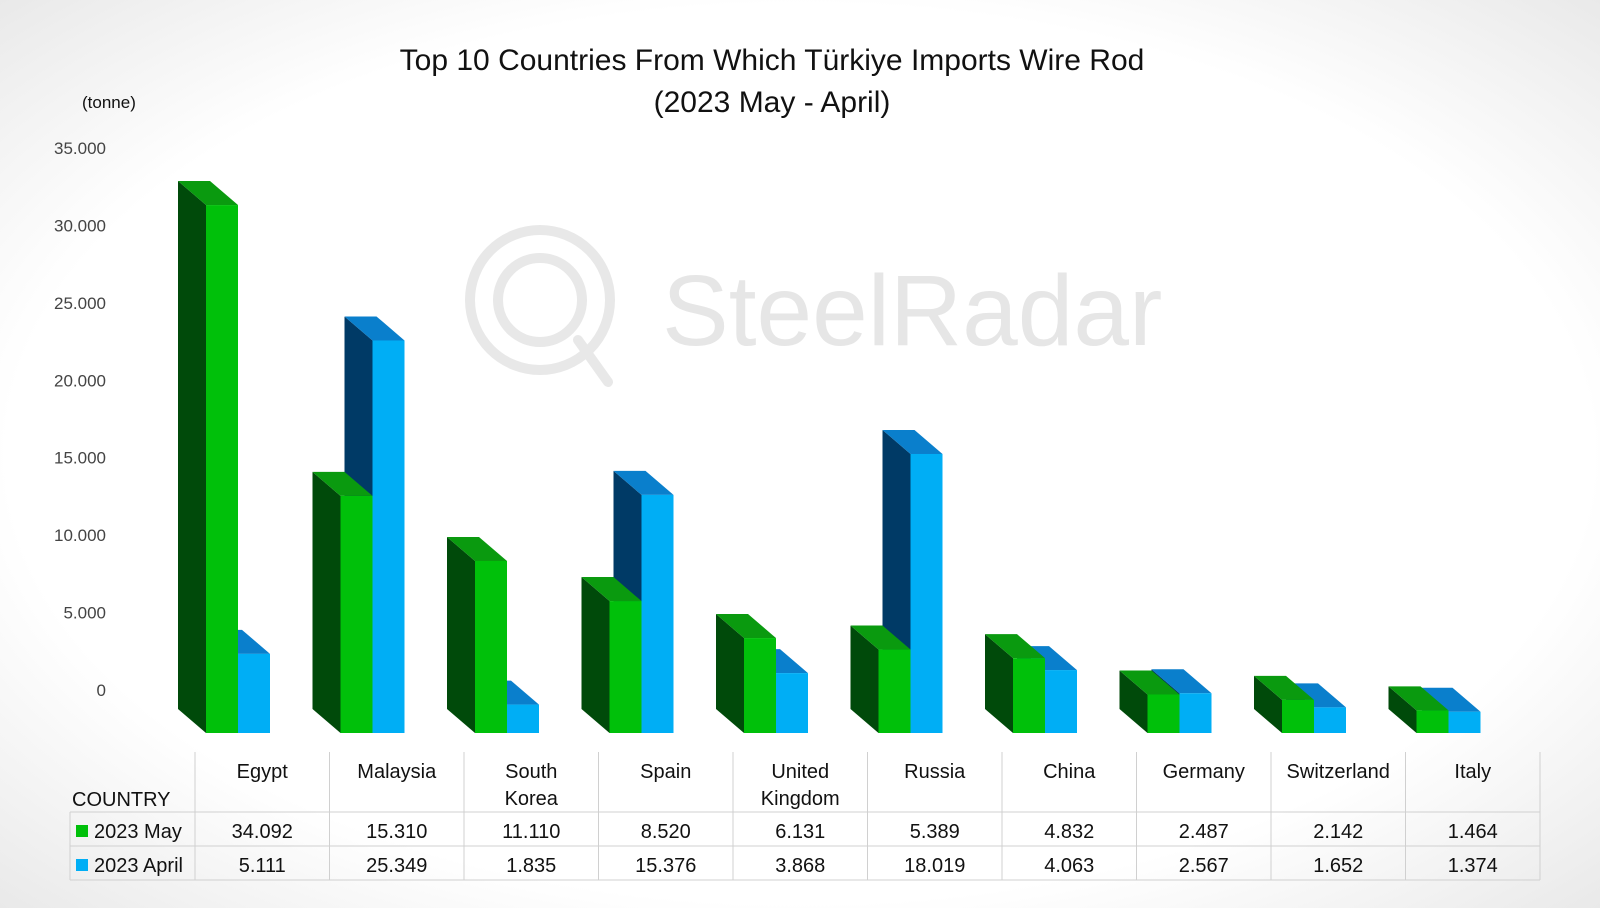  I want to click on category-label: United, so click(800, 772).